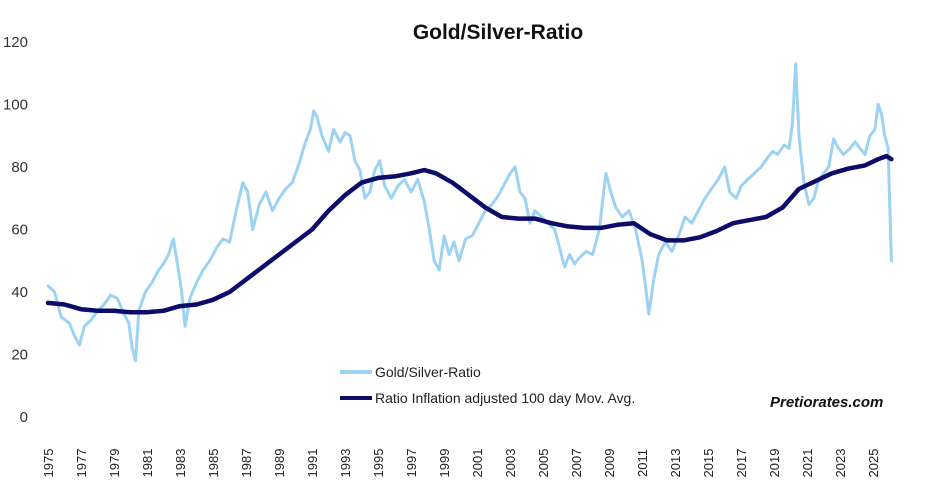 This screenshot has width=945, height=495. What do you see at coordinates (840, 463) in the screenshot?
I see `x-tick-label: 2023` at bounding box center [840, 463].